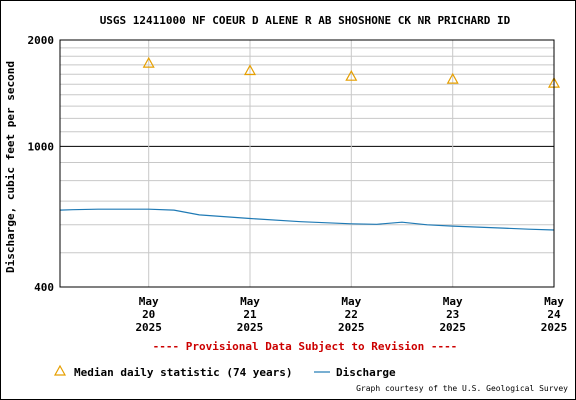  I want to click on y-tick-label: 2000, so click(41, 40).